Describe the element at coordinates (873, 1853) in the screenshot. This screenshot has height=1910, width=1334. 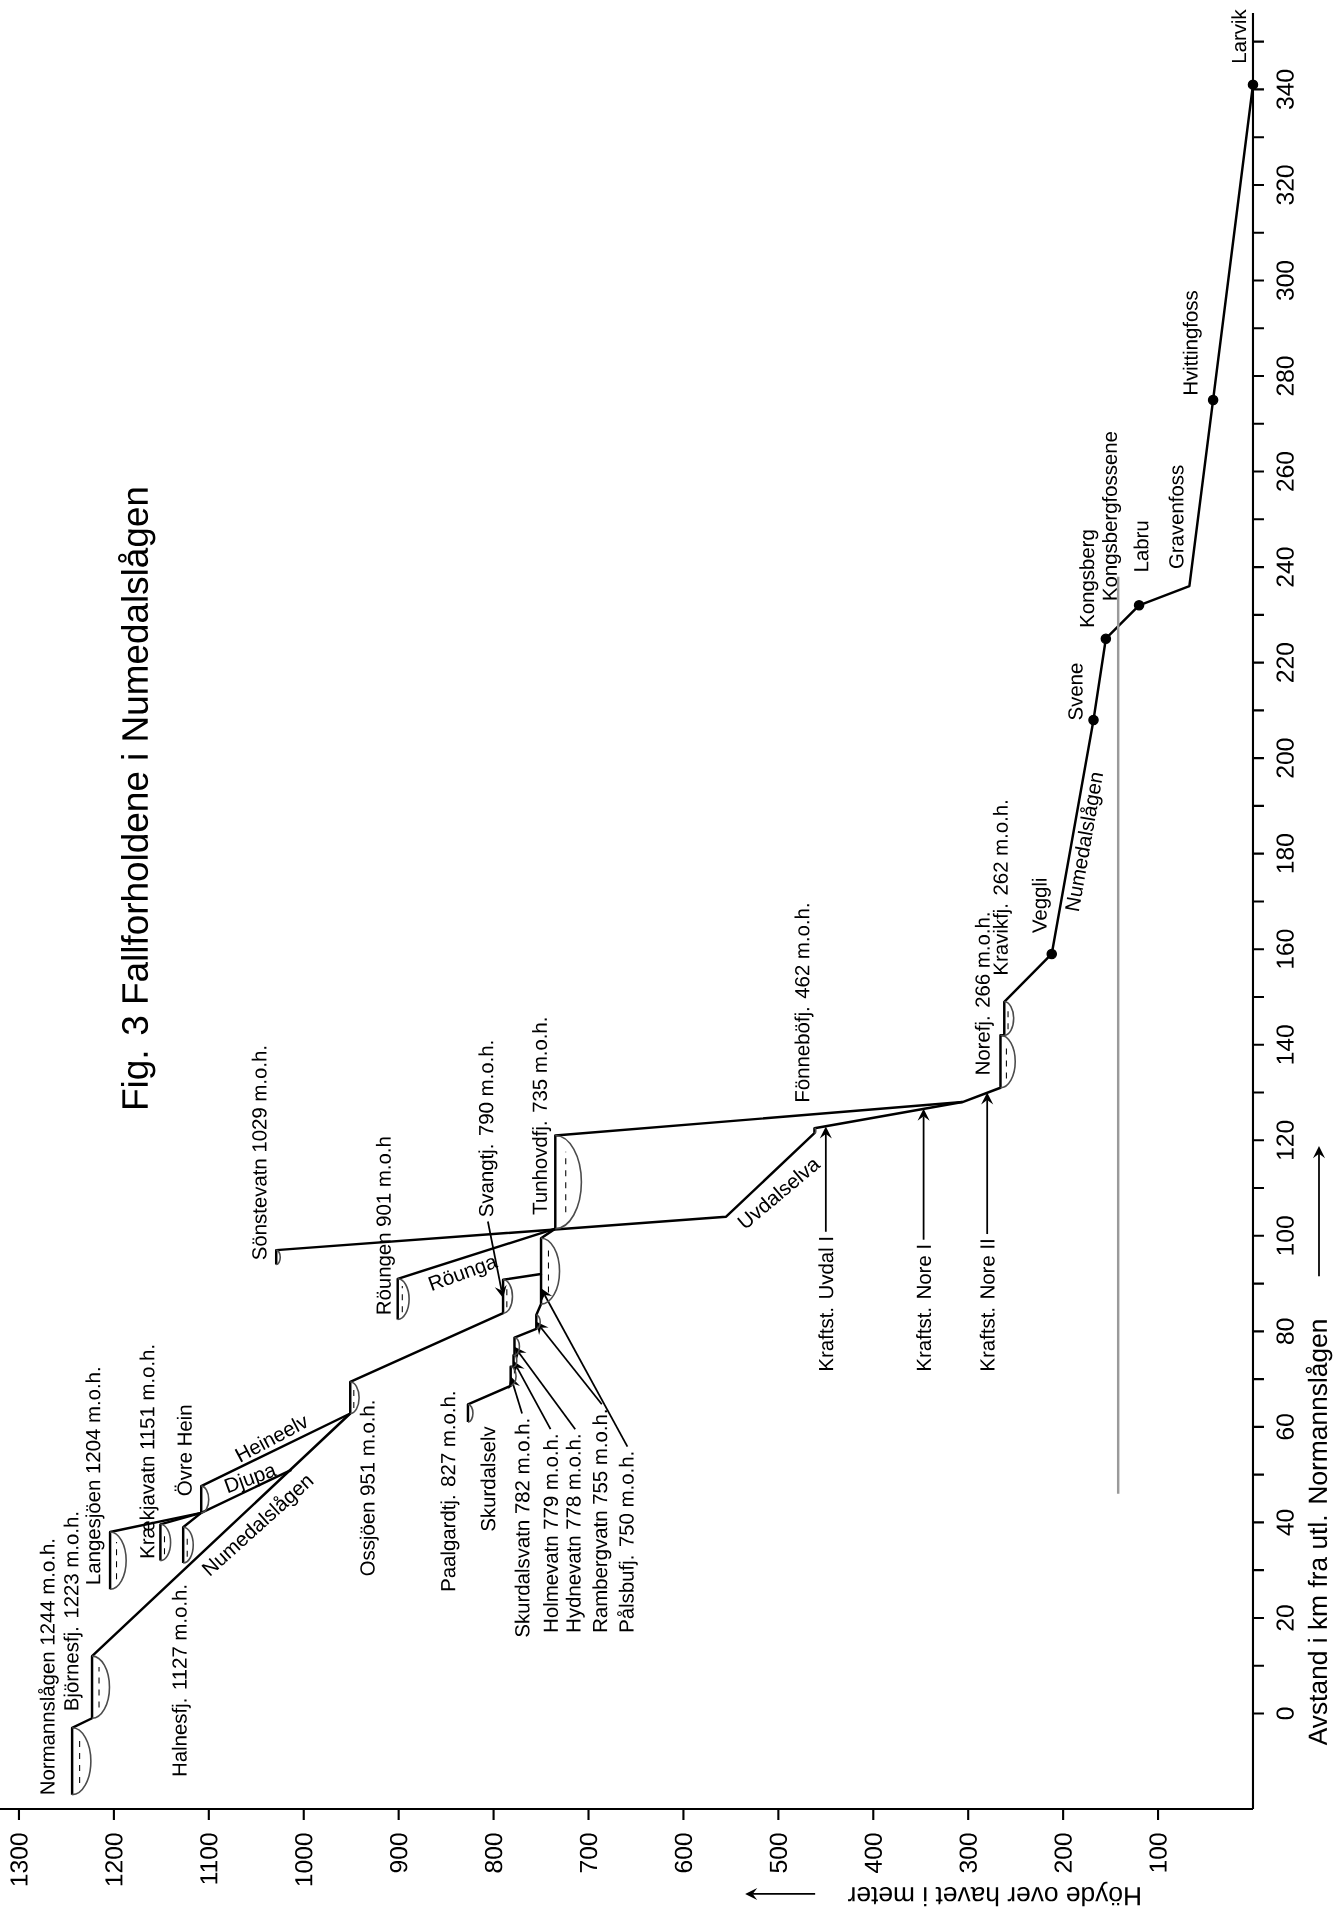
I see `x-tick-label: 400` at that location.